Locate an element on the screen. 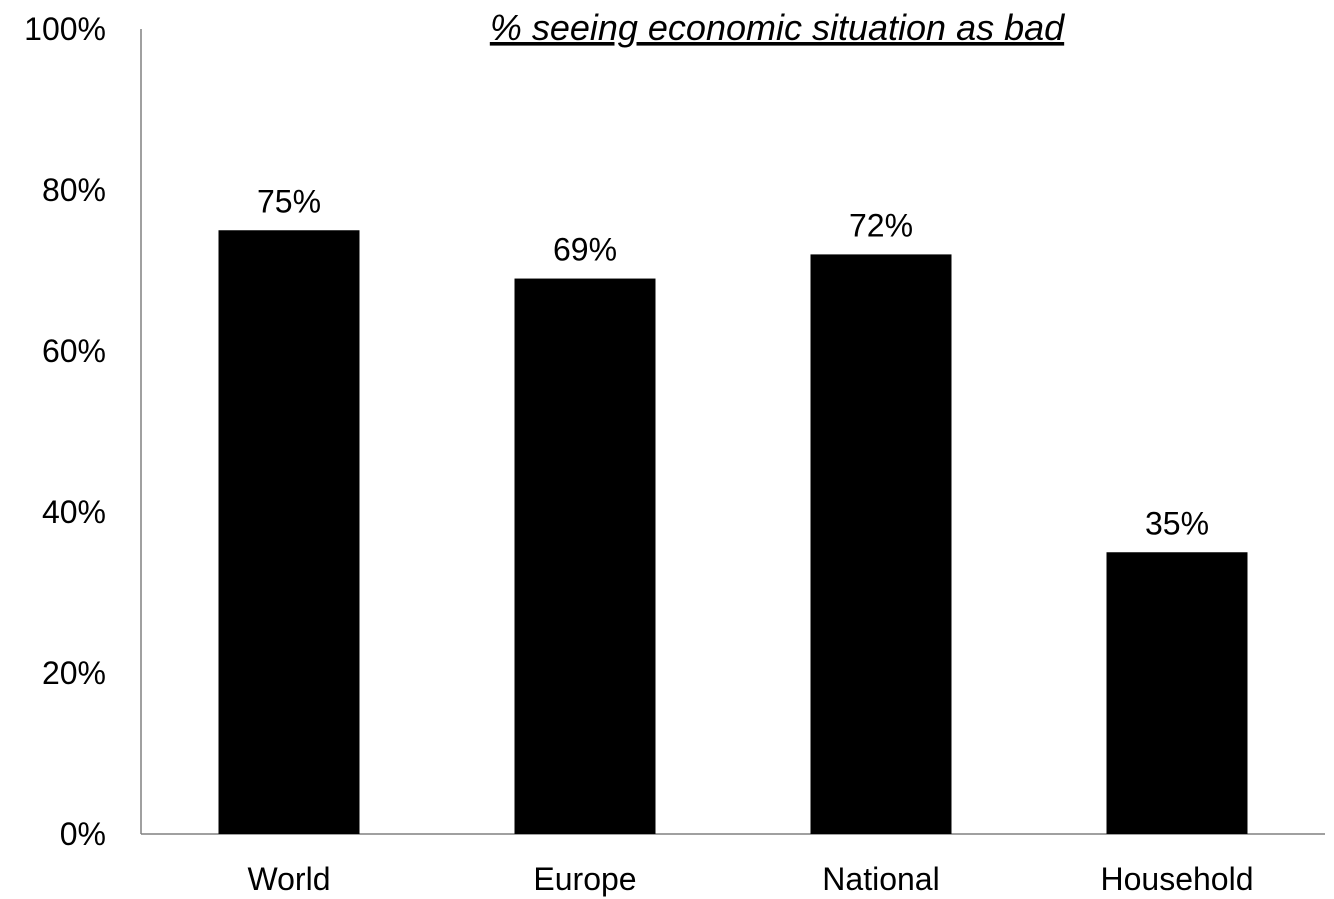 This screenshot has height=899, width=1334. x-tick-label: World is located at coordinates (289, 879).